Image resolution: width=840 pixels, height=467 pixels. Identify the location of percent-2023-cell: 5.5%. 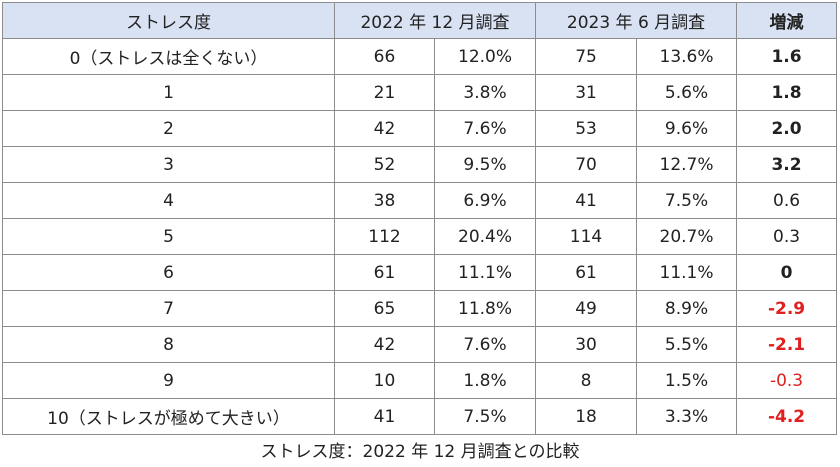
(687, 344).